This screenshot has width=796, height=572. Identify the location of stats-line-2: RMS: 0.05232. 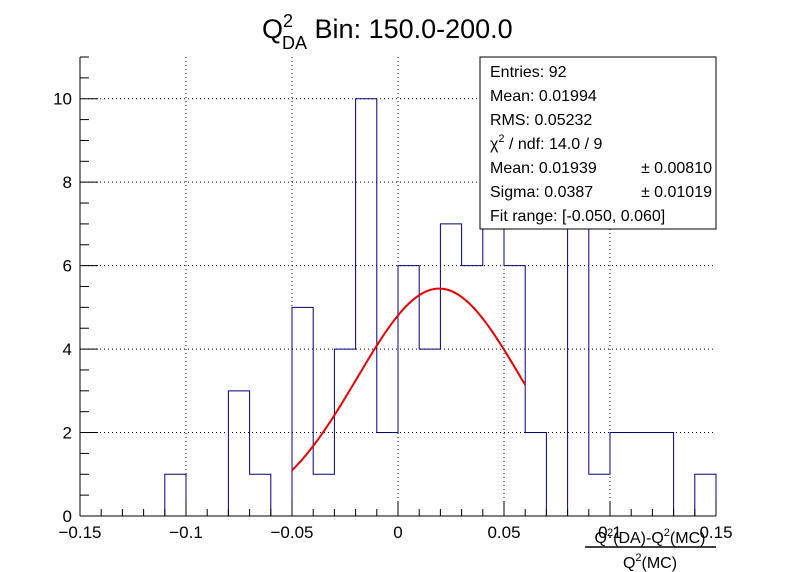
(541, 120).